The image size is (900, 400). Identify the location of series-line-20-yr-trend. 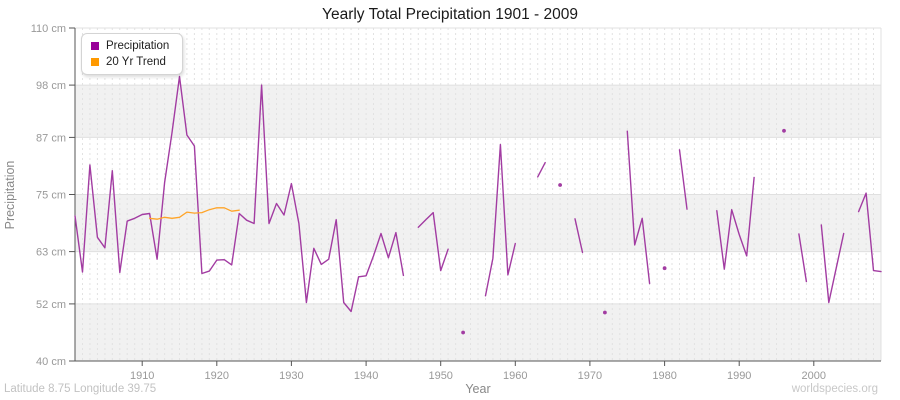
(194, 213).